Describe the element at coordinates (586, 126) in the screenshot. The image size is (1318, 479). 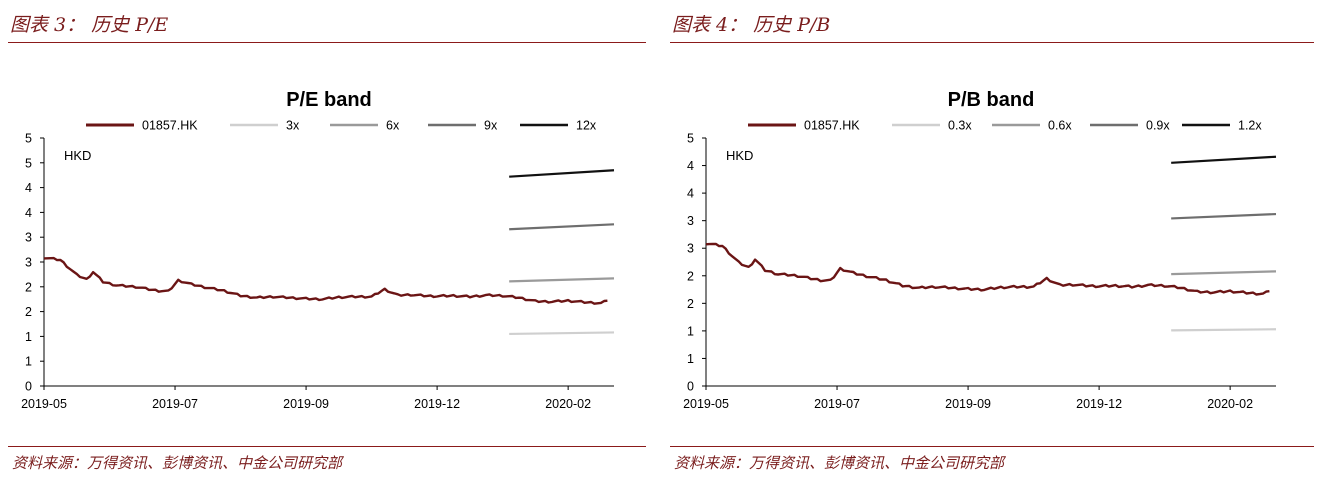
I see `legend-label: 12x` at that location.